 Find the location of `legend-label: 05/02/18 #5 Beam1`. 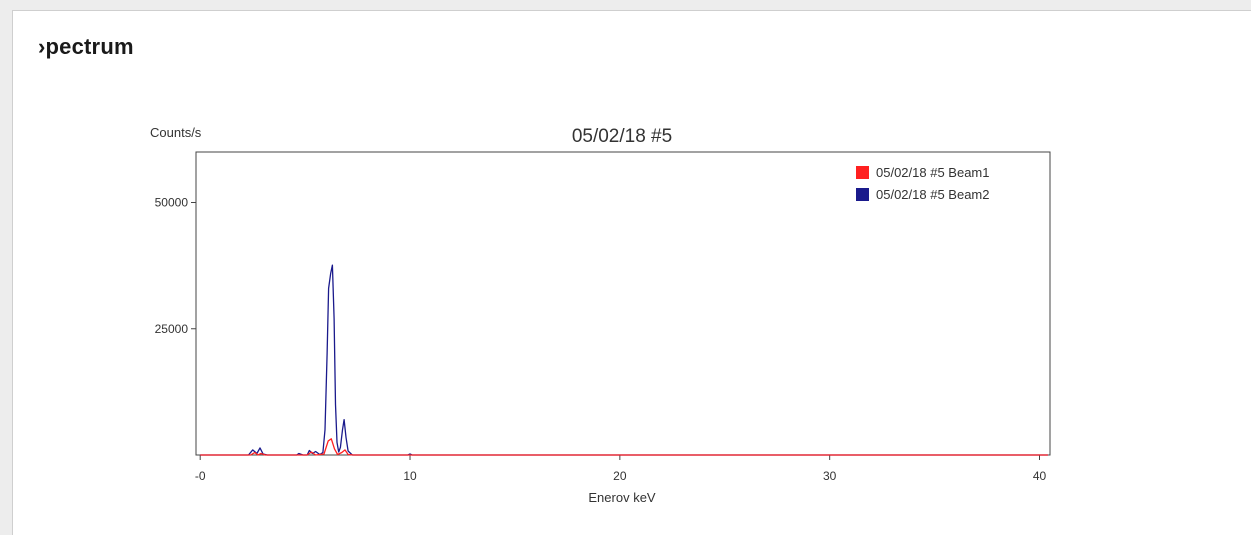

legend-label: 05/02/18 #5 Beam1 is located at coordinates (932, 172).